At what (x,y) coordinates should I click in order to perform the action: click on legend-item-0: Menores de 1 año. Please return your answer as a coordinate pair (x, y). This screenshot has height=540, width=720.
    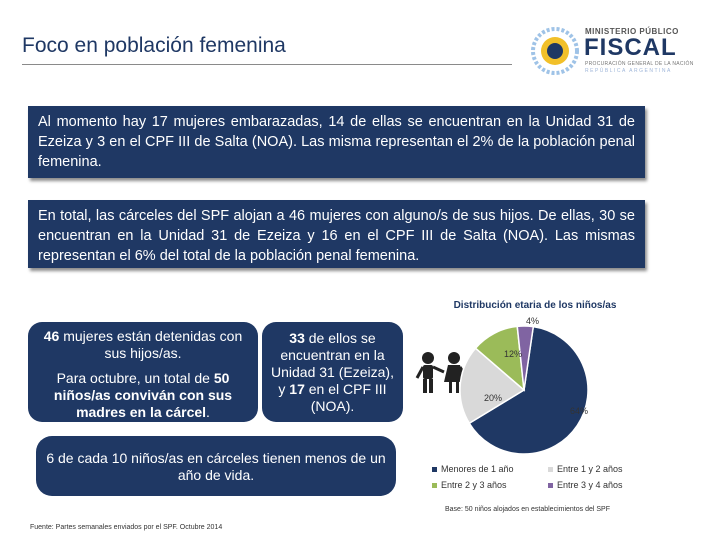
    Looking at the image, I should click on (473, 469).